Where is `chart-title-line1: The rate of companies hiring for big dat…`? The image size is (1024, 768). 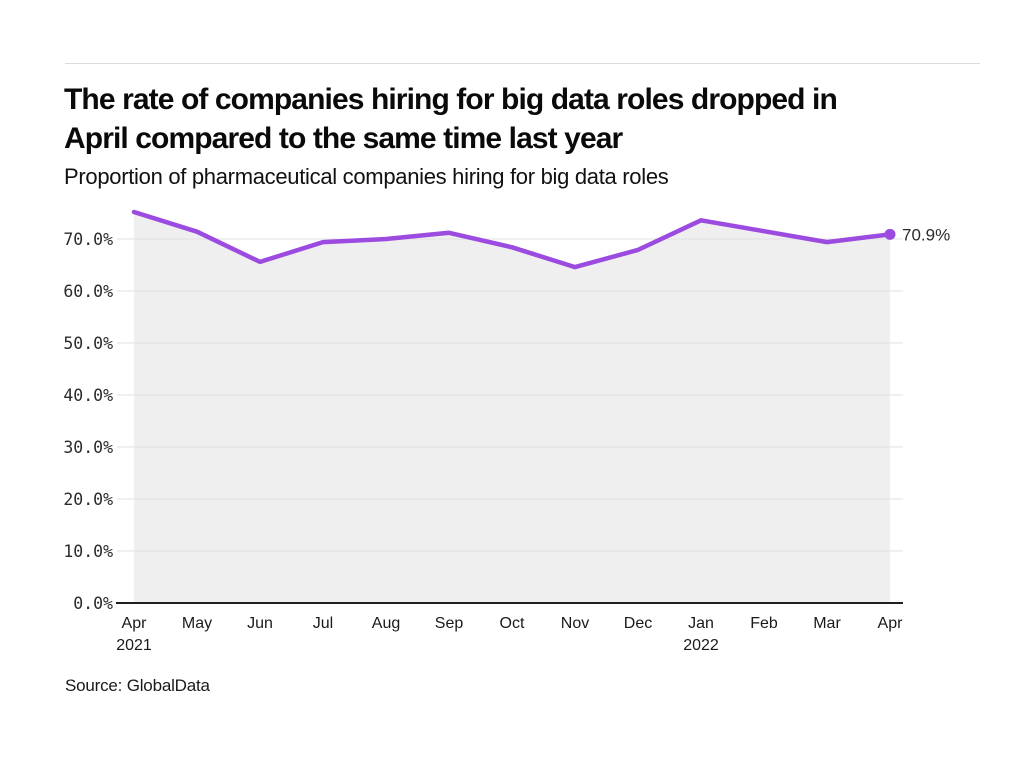 chart-title-line1: The rate of companies hiring for big dat… is located at coordinates (451, 99).